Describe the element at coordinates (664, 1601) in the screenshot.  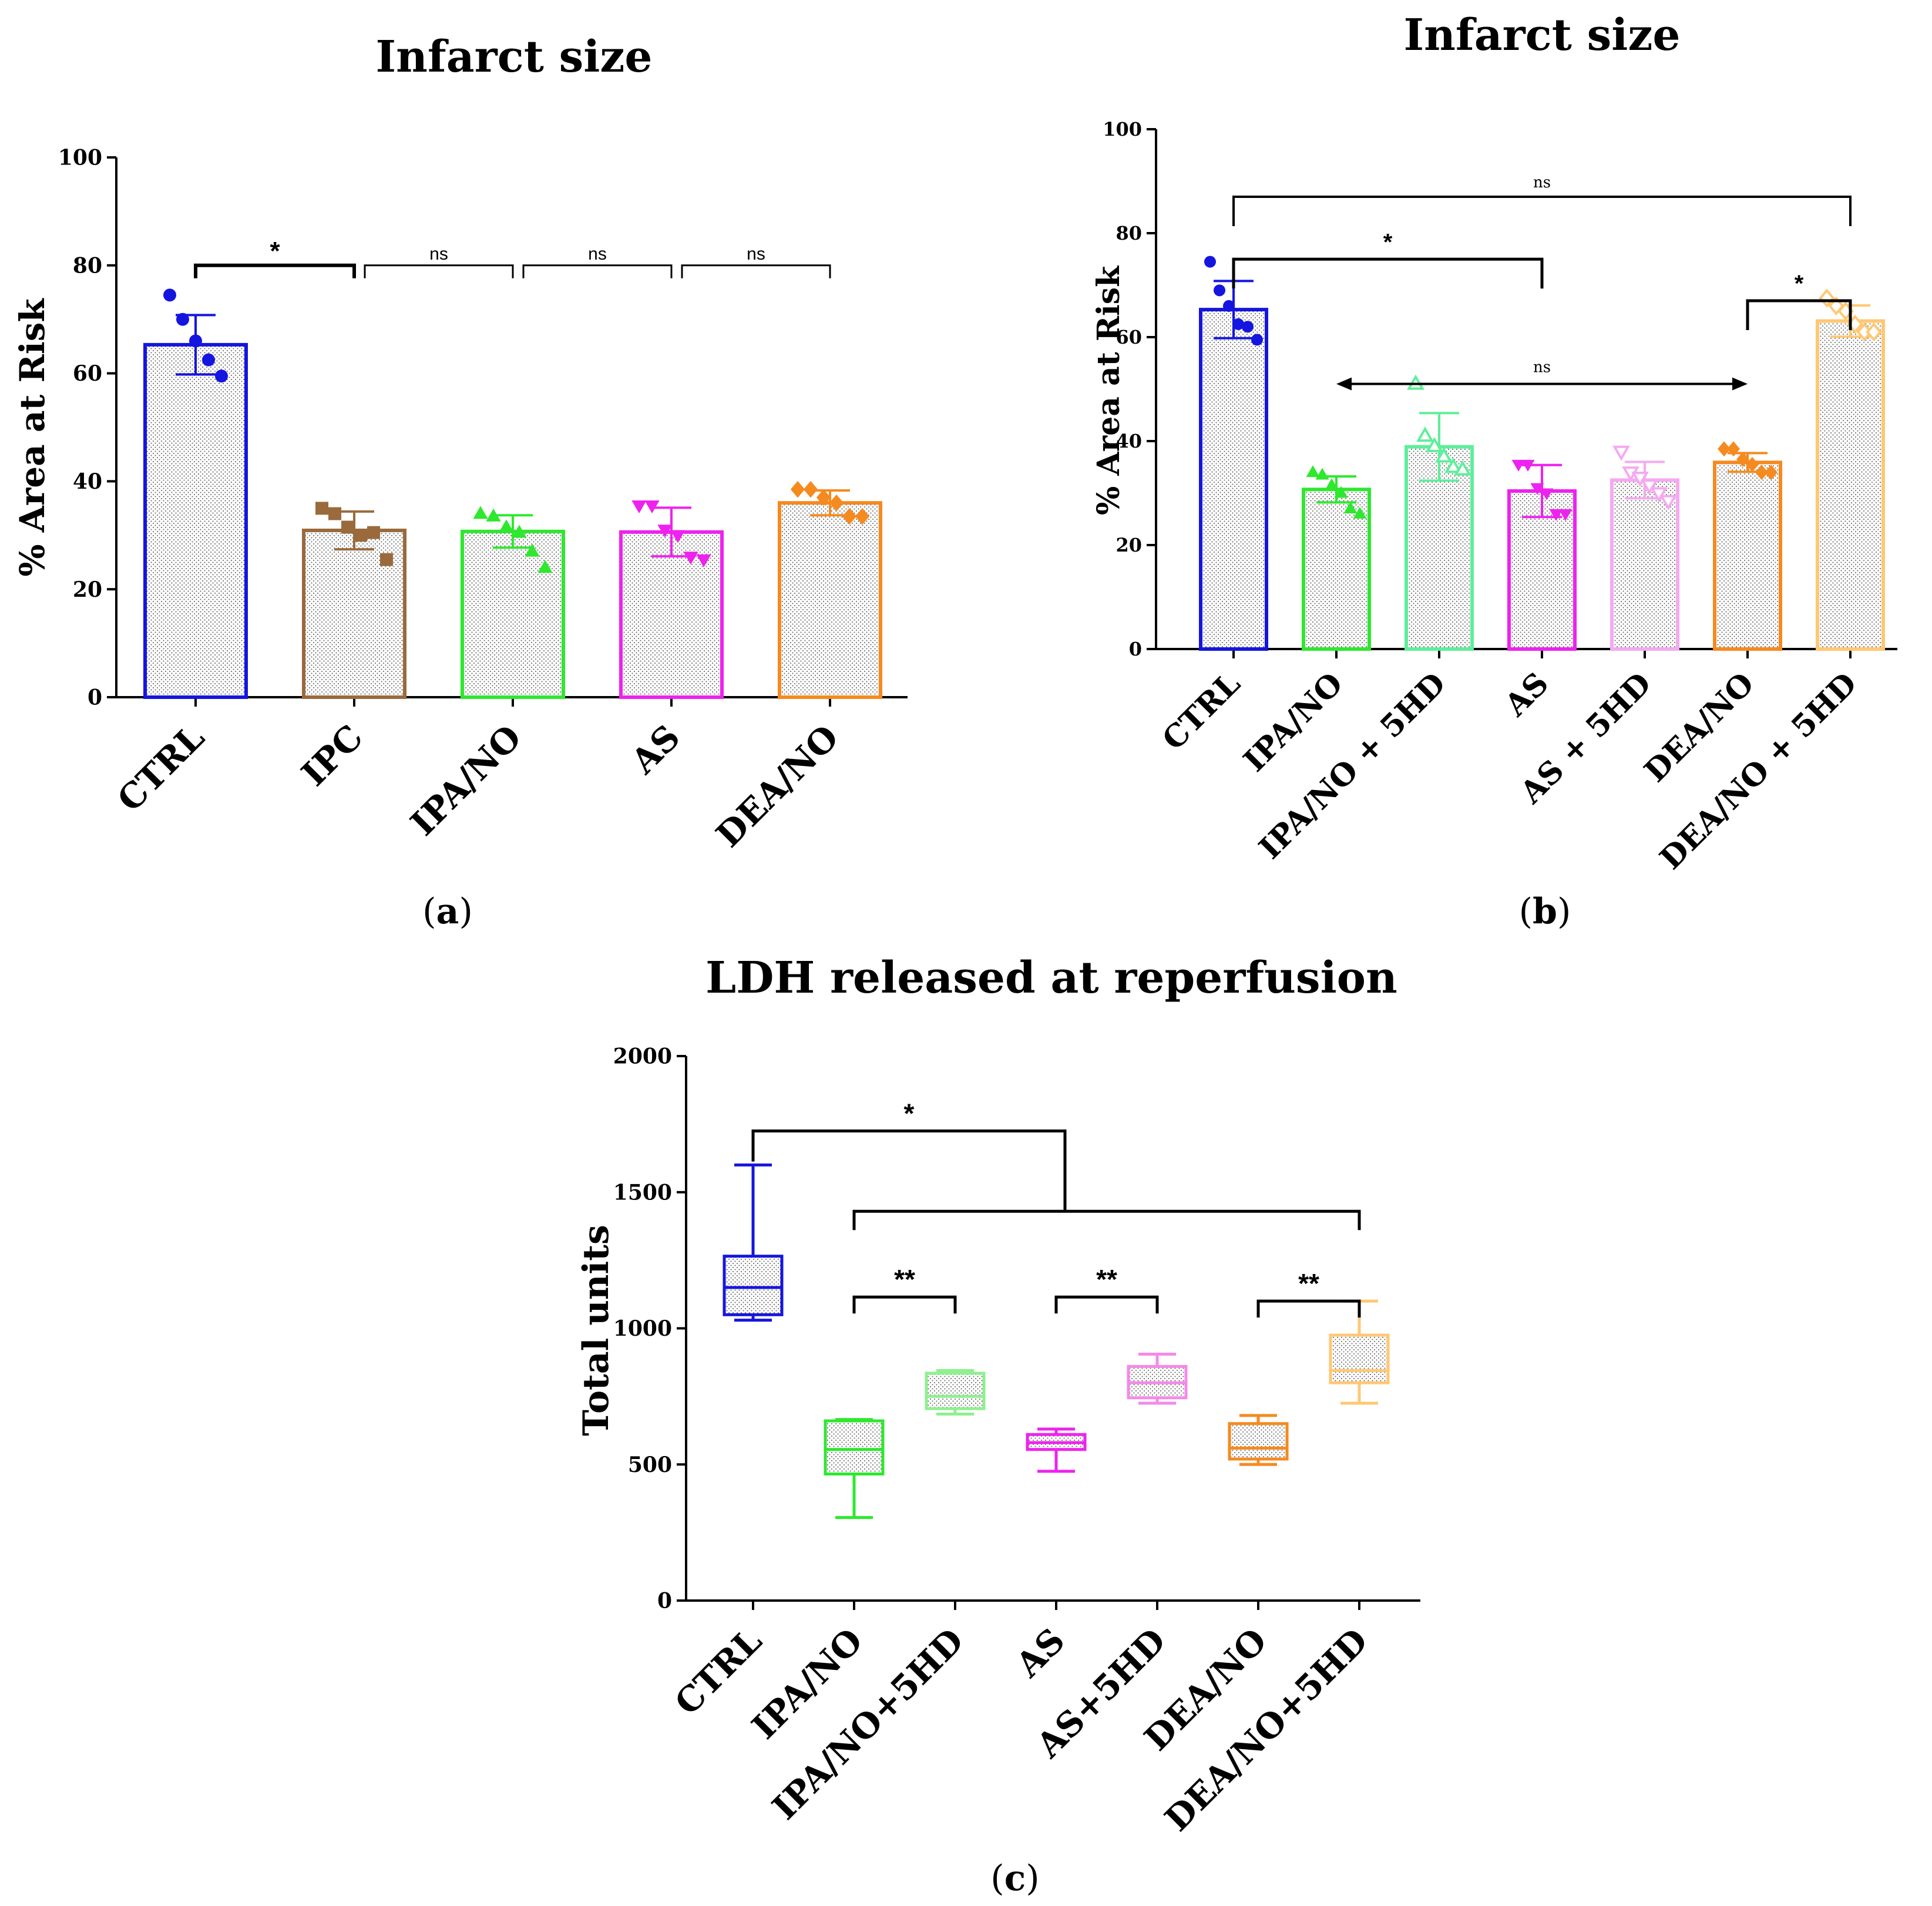
I see `panel-c-ytick-label-0: 0` at that location.